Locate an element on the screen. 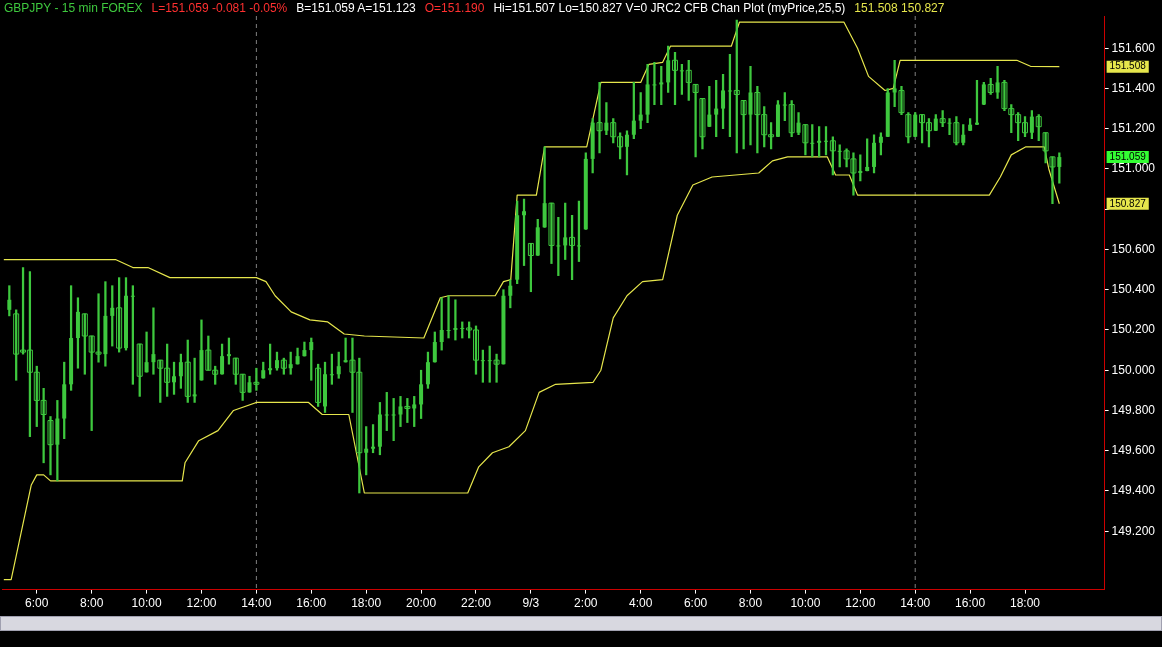 Image resolution: width=1162 pixels, height=647 pixels. y-tick-label: 151.200 is located at coordinates (1133, 128).